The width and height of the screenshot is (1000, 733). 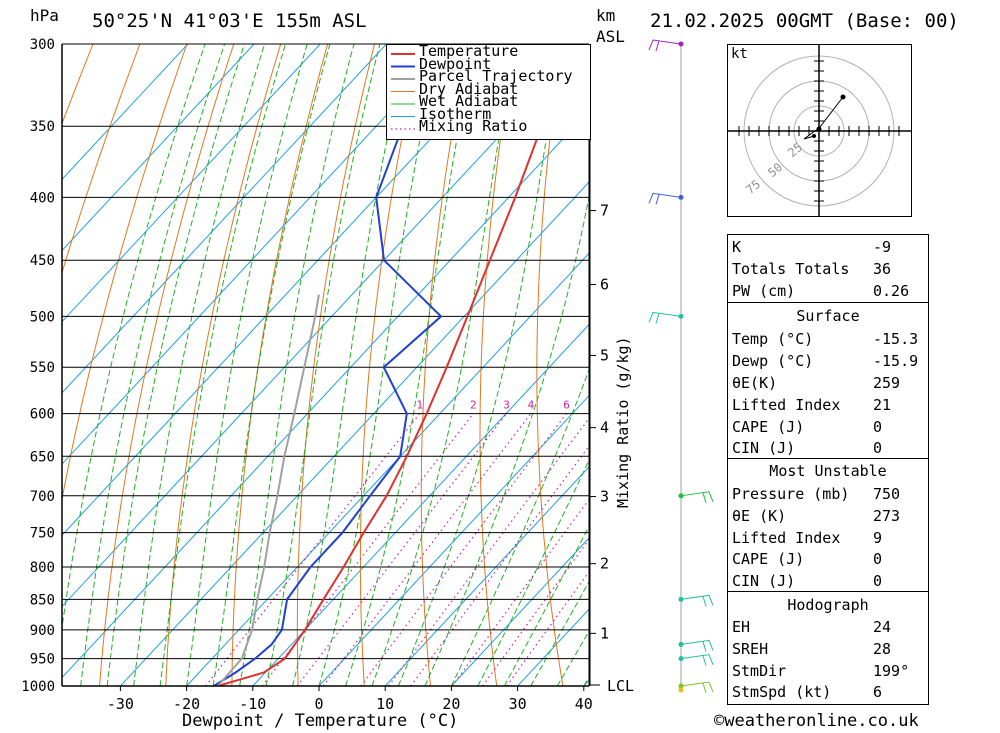 I want to click on pressure-tick-label: 900, so click(x=42, y=631).